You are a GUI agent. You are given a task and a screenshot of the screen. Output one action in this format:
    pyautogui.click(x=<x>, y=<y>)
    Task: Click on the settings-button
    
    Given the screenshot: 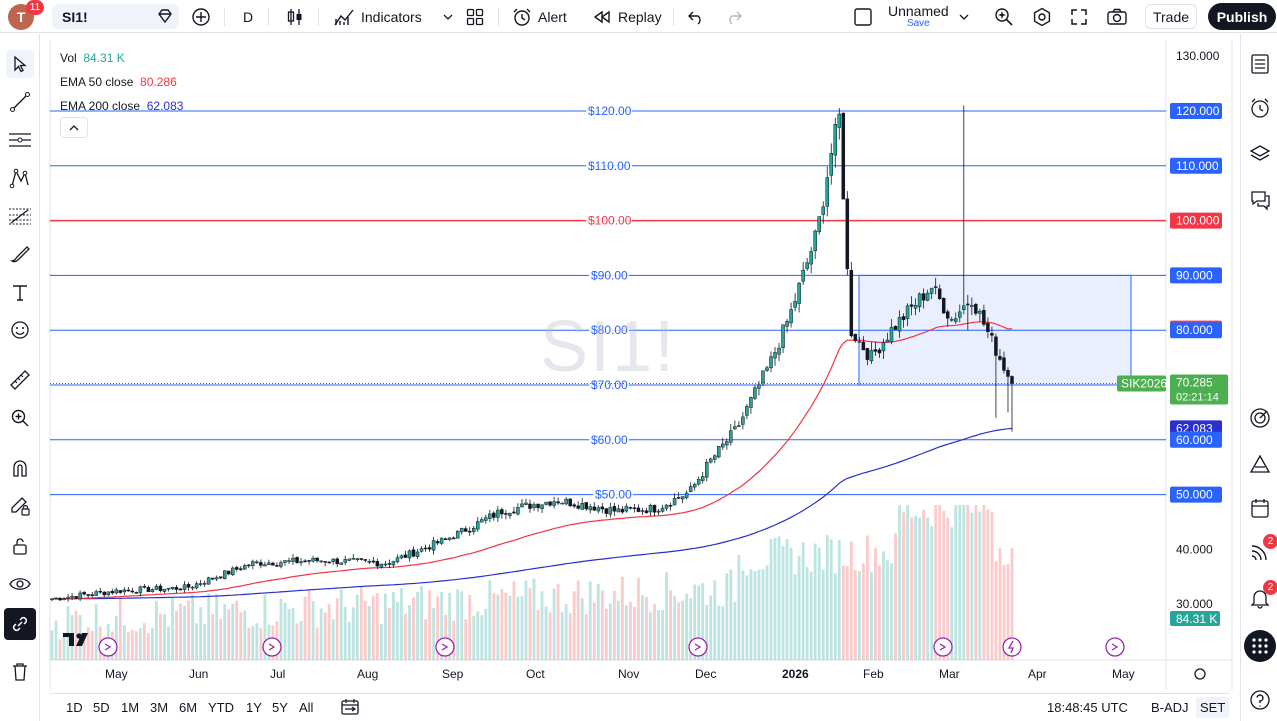 What is the action you would take?
    pyautogui.click(x=1042, y=16)
    